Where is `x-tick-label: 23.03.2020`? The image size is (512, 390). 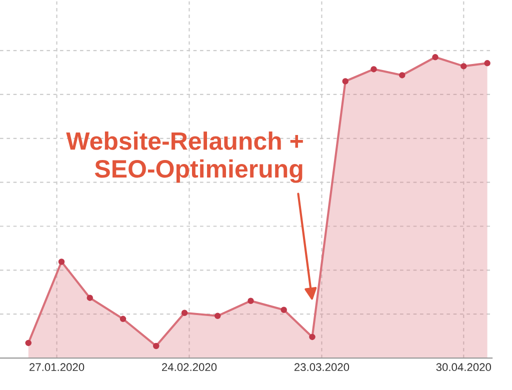
x-tick-label: 23.03.2020 is located at coordinates (322, 367).